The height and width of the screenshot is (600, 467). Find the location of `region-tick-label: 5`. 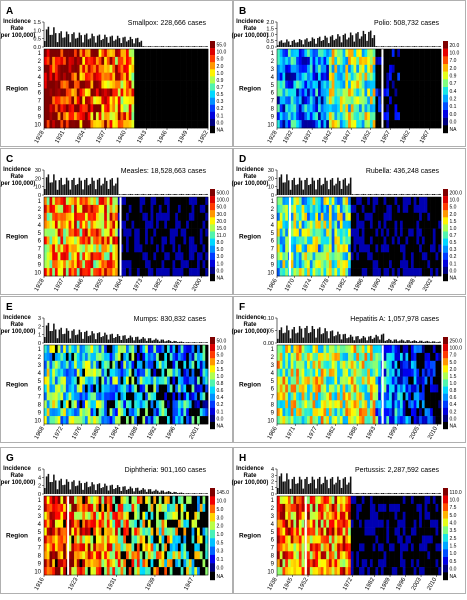

region-tick-label: 5 is located at coordinates (273, 382).